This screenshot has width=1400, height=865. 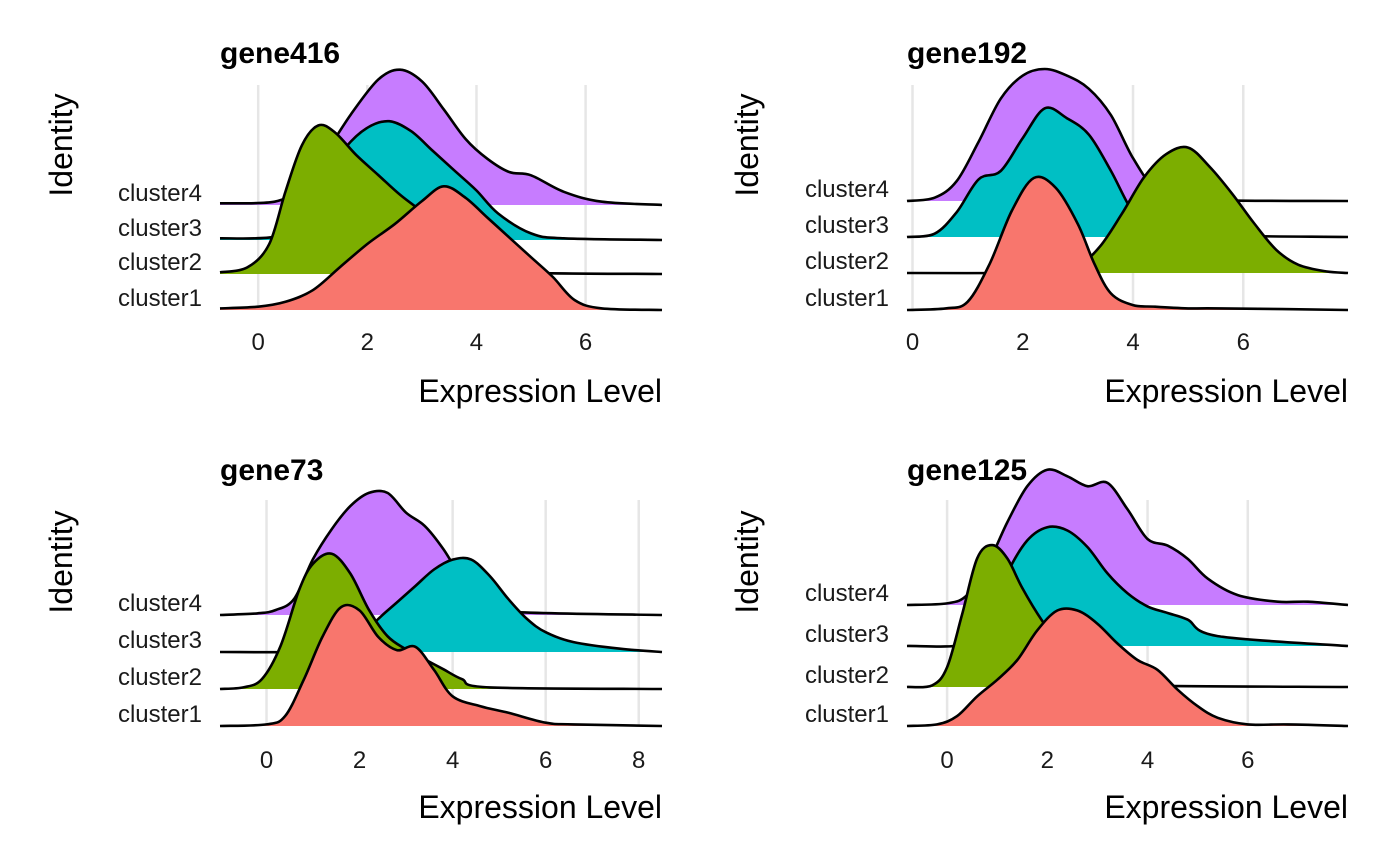 I want to click on x-axis-ticks: 0 2 4 6 8, so click(x=453, y=760).